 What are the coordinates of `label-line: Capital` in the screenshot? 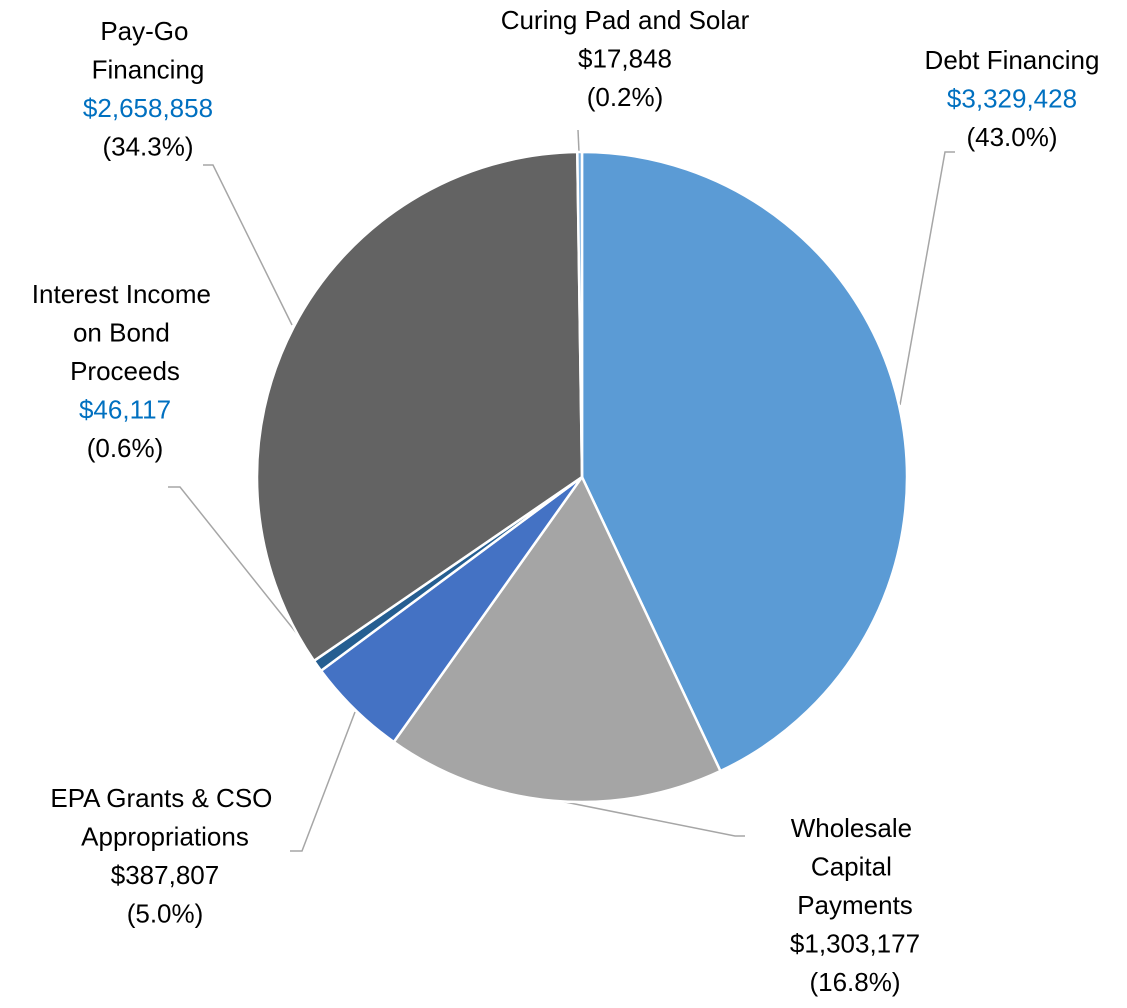 It's located at (855, 866).